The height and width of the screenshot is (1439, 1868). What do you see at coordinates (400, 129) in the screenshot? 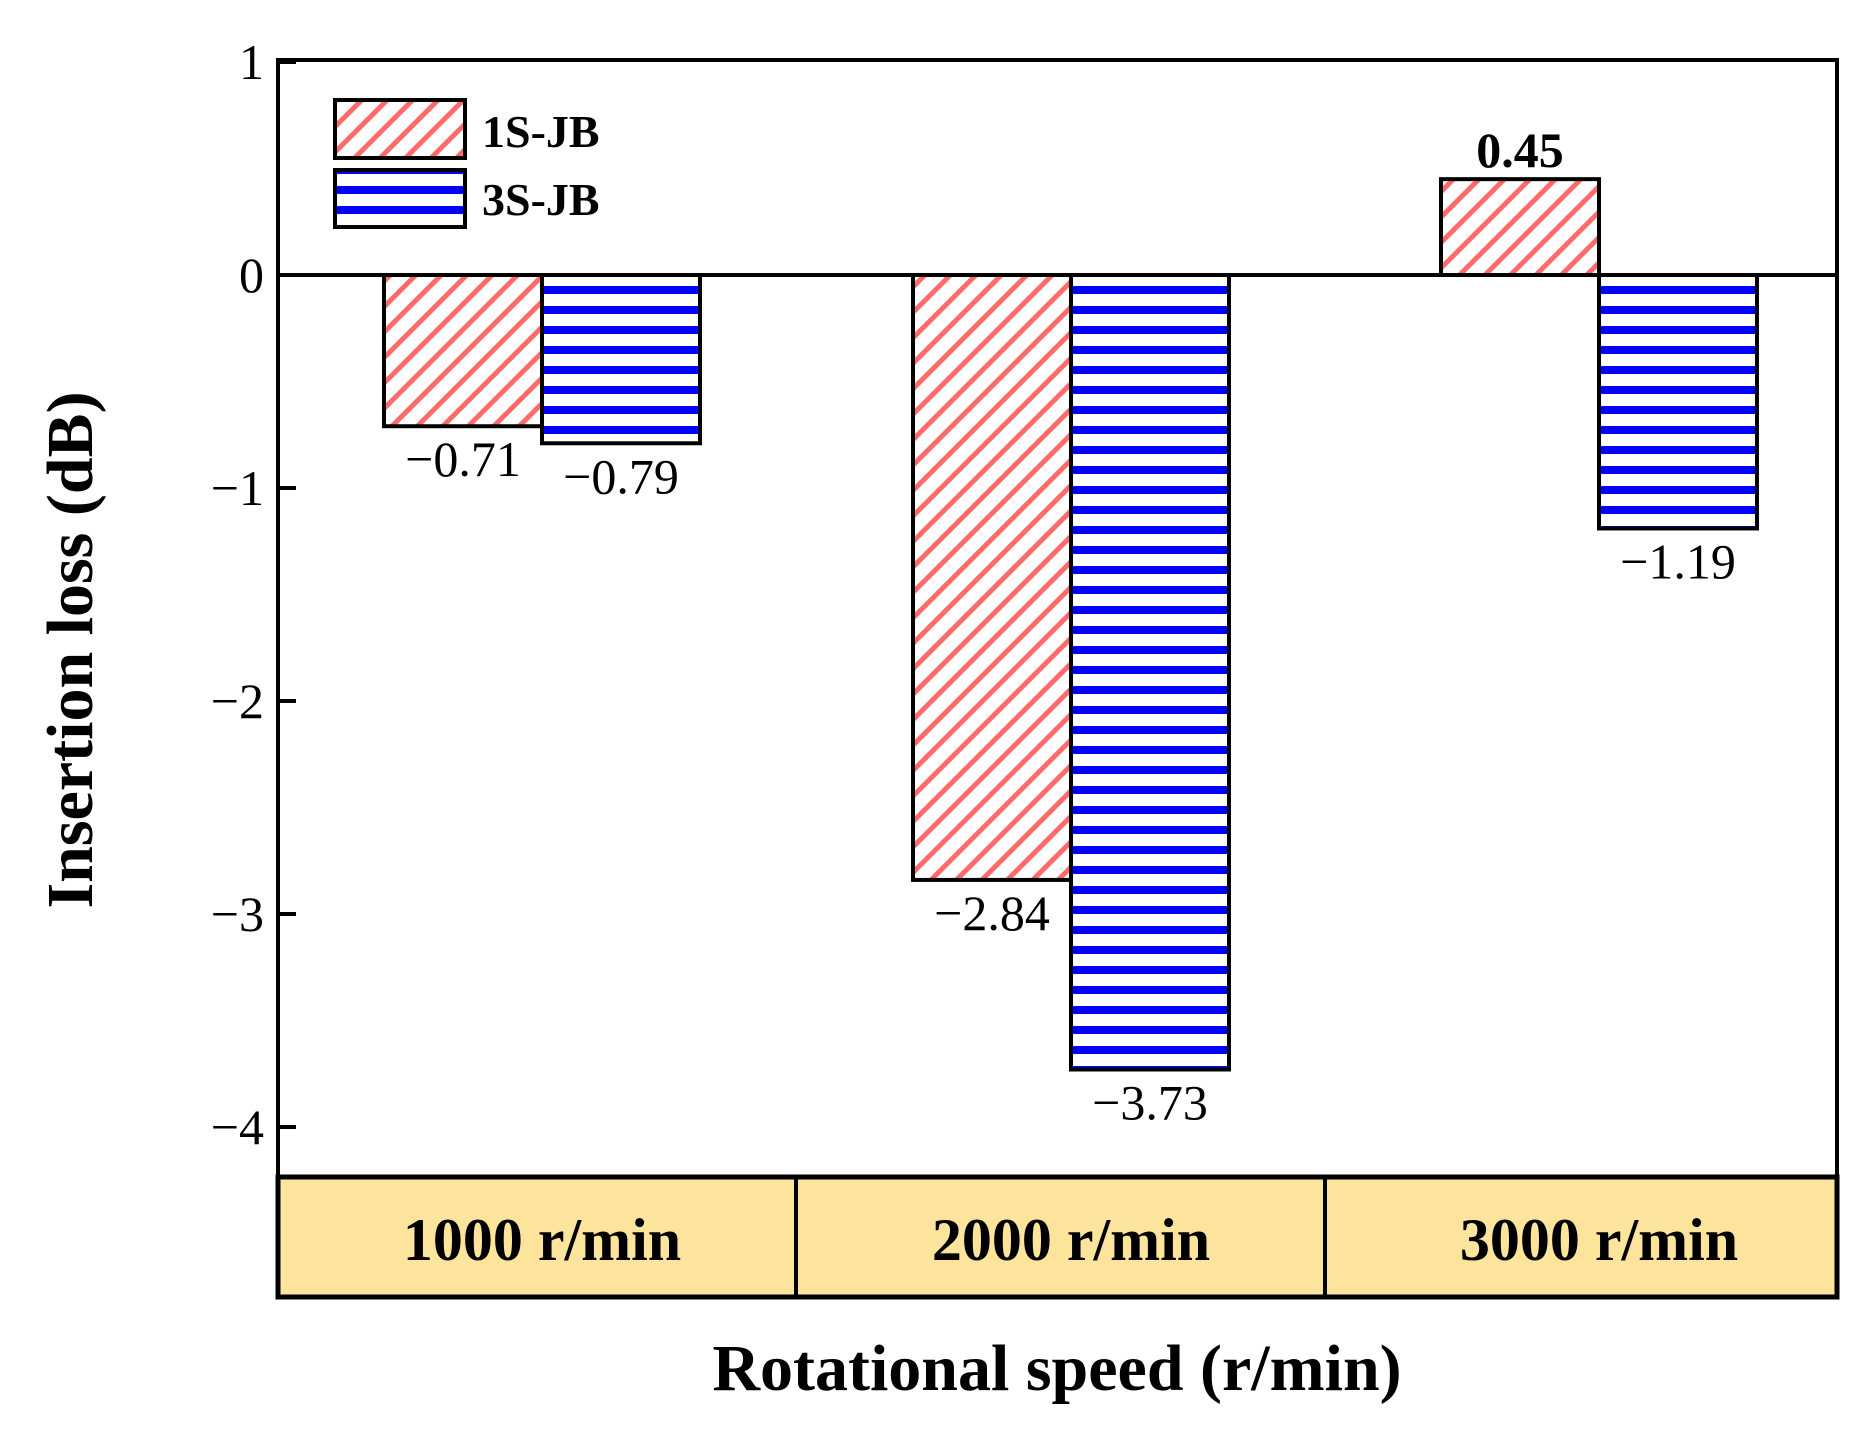
I see `legend-swatch-1s-jb` at bounding box center [400, 129].